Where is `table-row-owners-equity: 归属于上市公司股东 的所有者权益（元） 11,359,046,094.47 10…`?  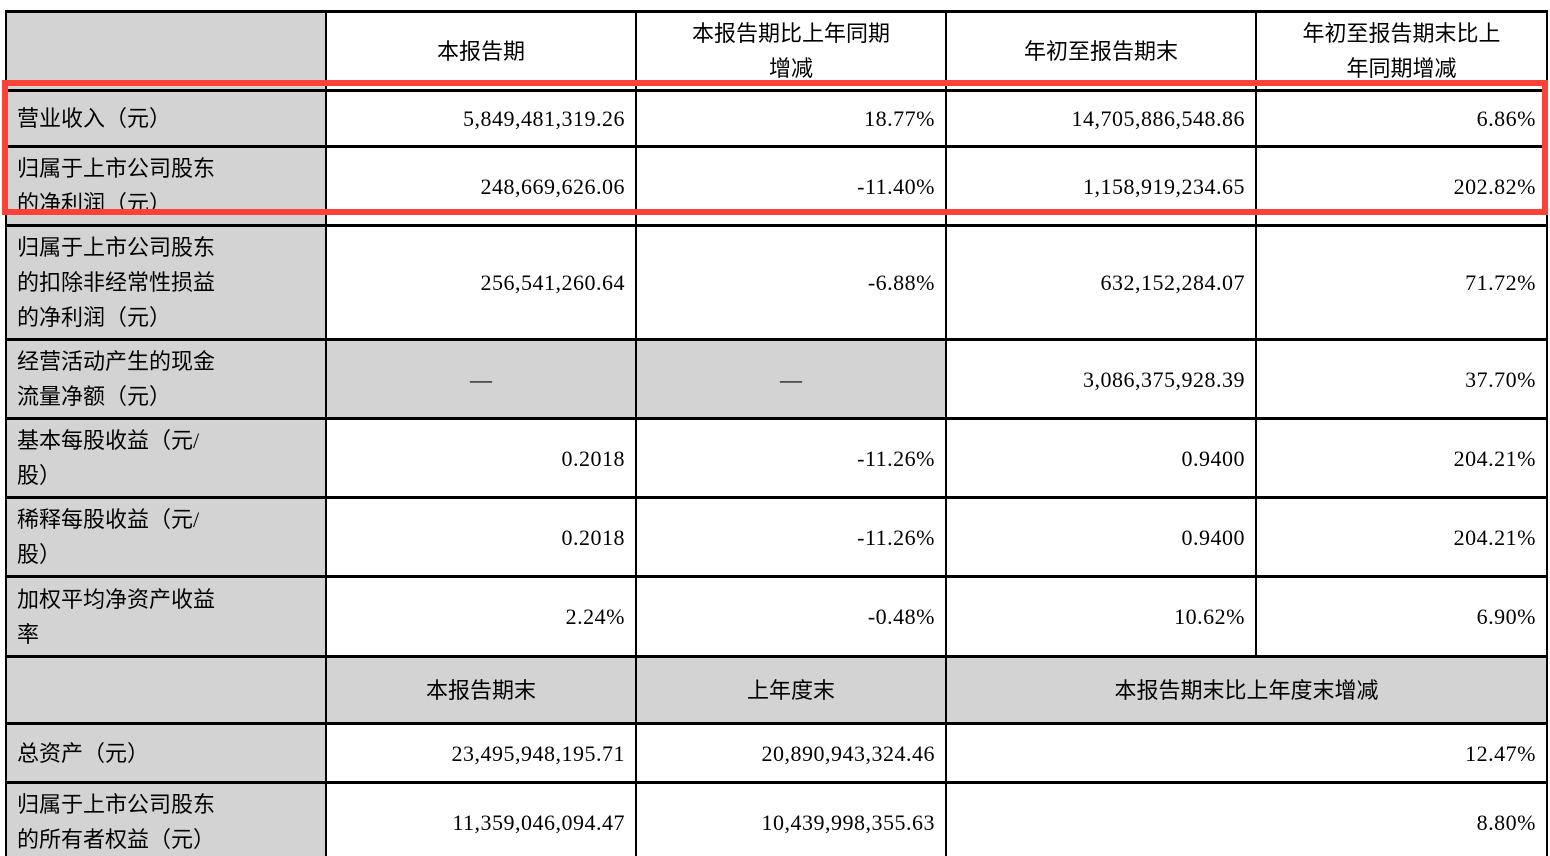
table-row-owners-equity: 归属于上市公司股东 的所有者权益（元） 11,359,046,094.47 10… is located at coordinates (776, 818).